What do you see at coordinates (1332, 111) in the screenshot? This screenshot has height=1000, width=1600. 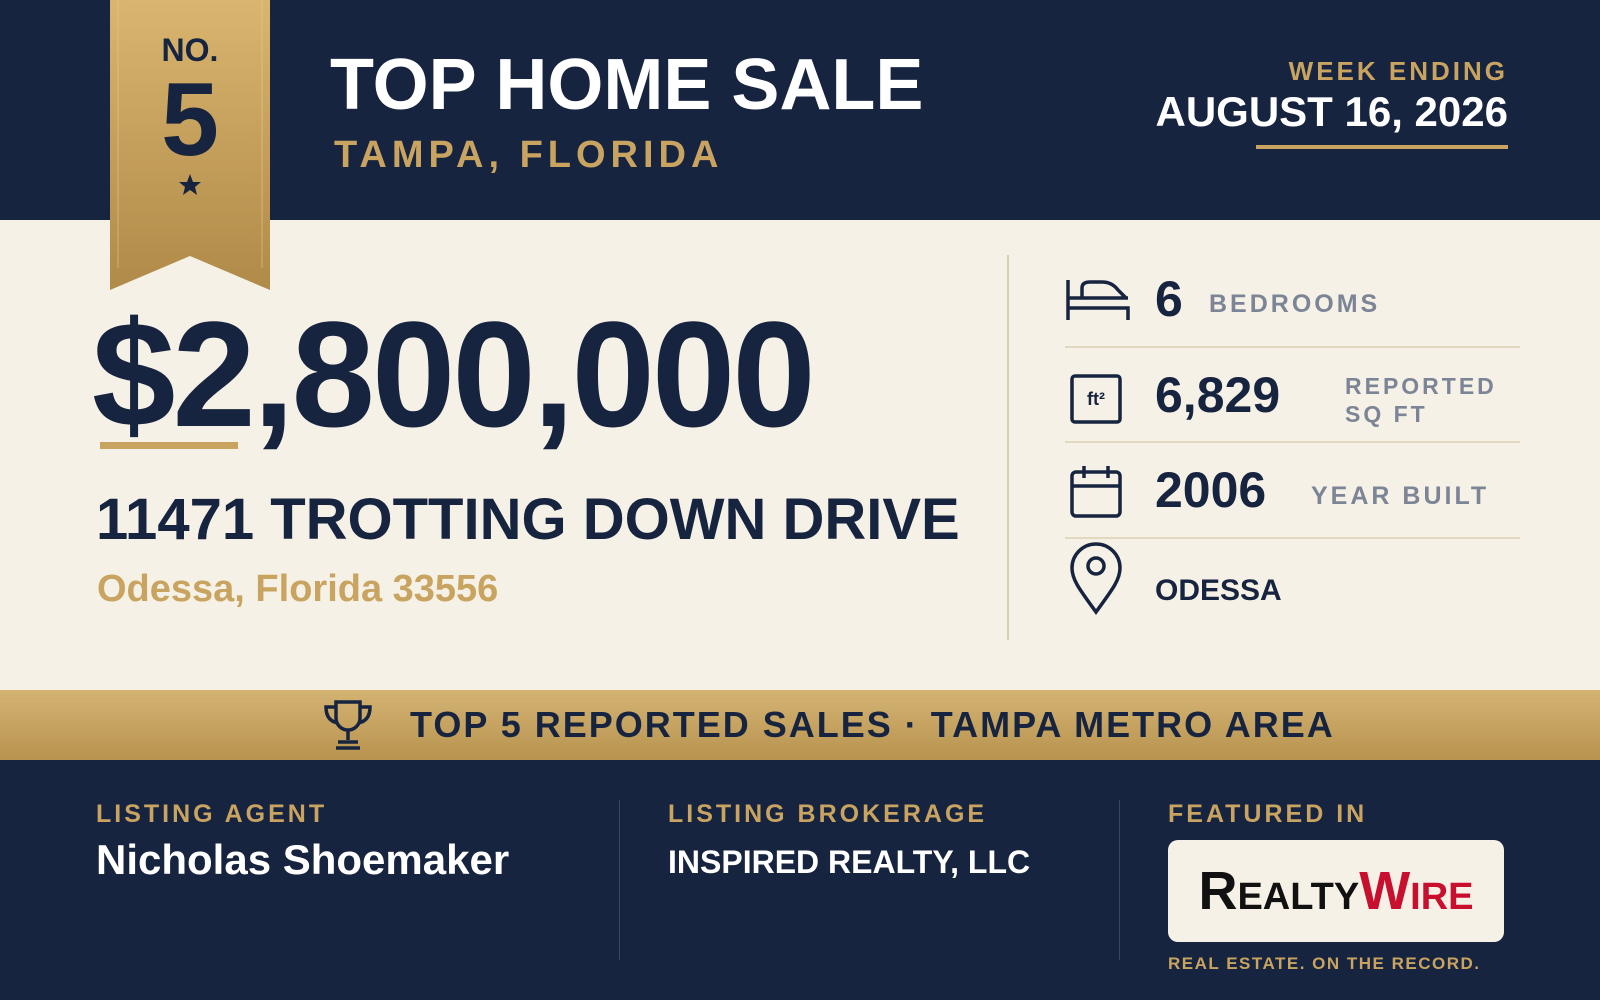 I see `week-date: AUGUST 16, 2026` at bounding box center [1332, 111].